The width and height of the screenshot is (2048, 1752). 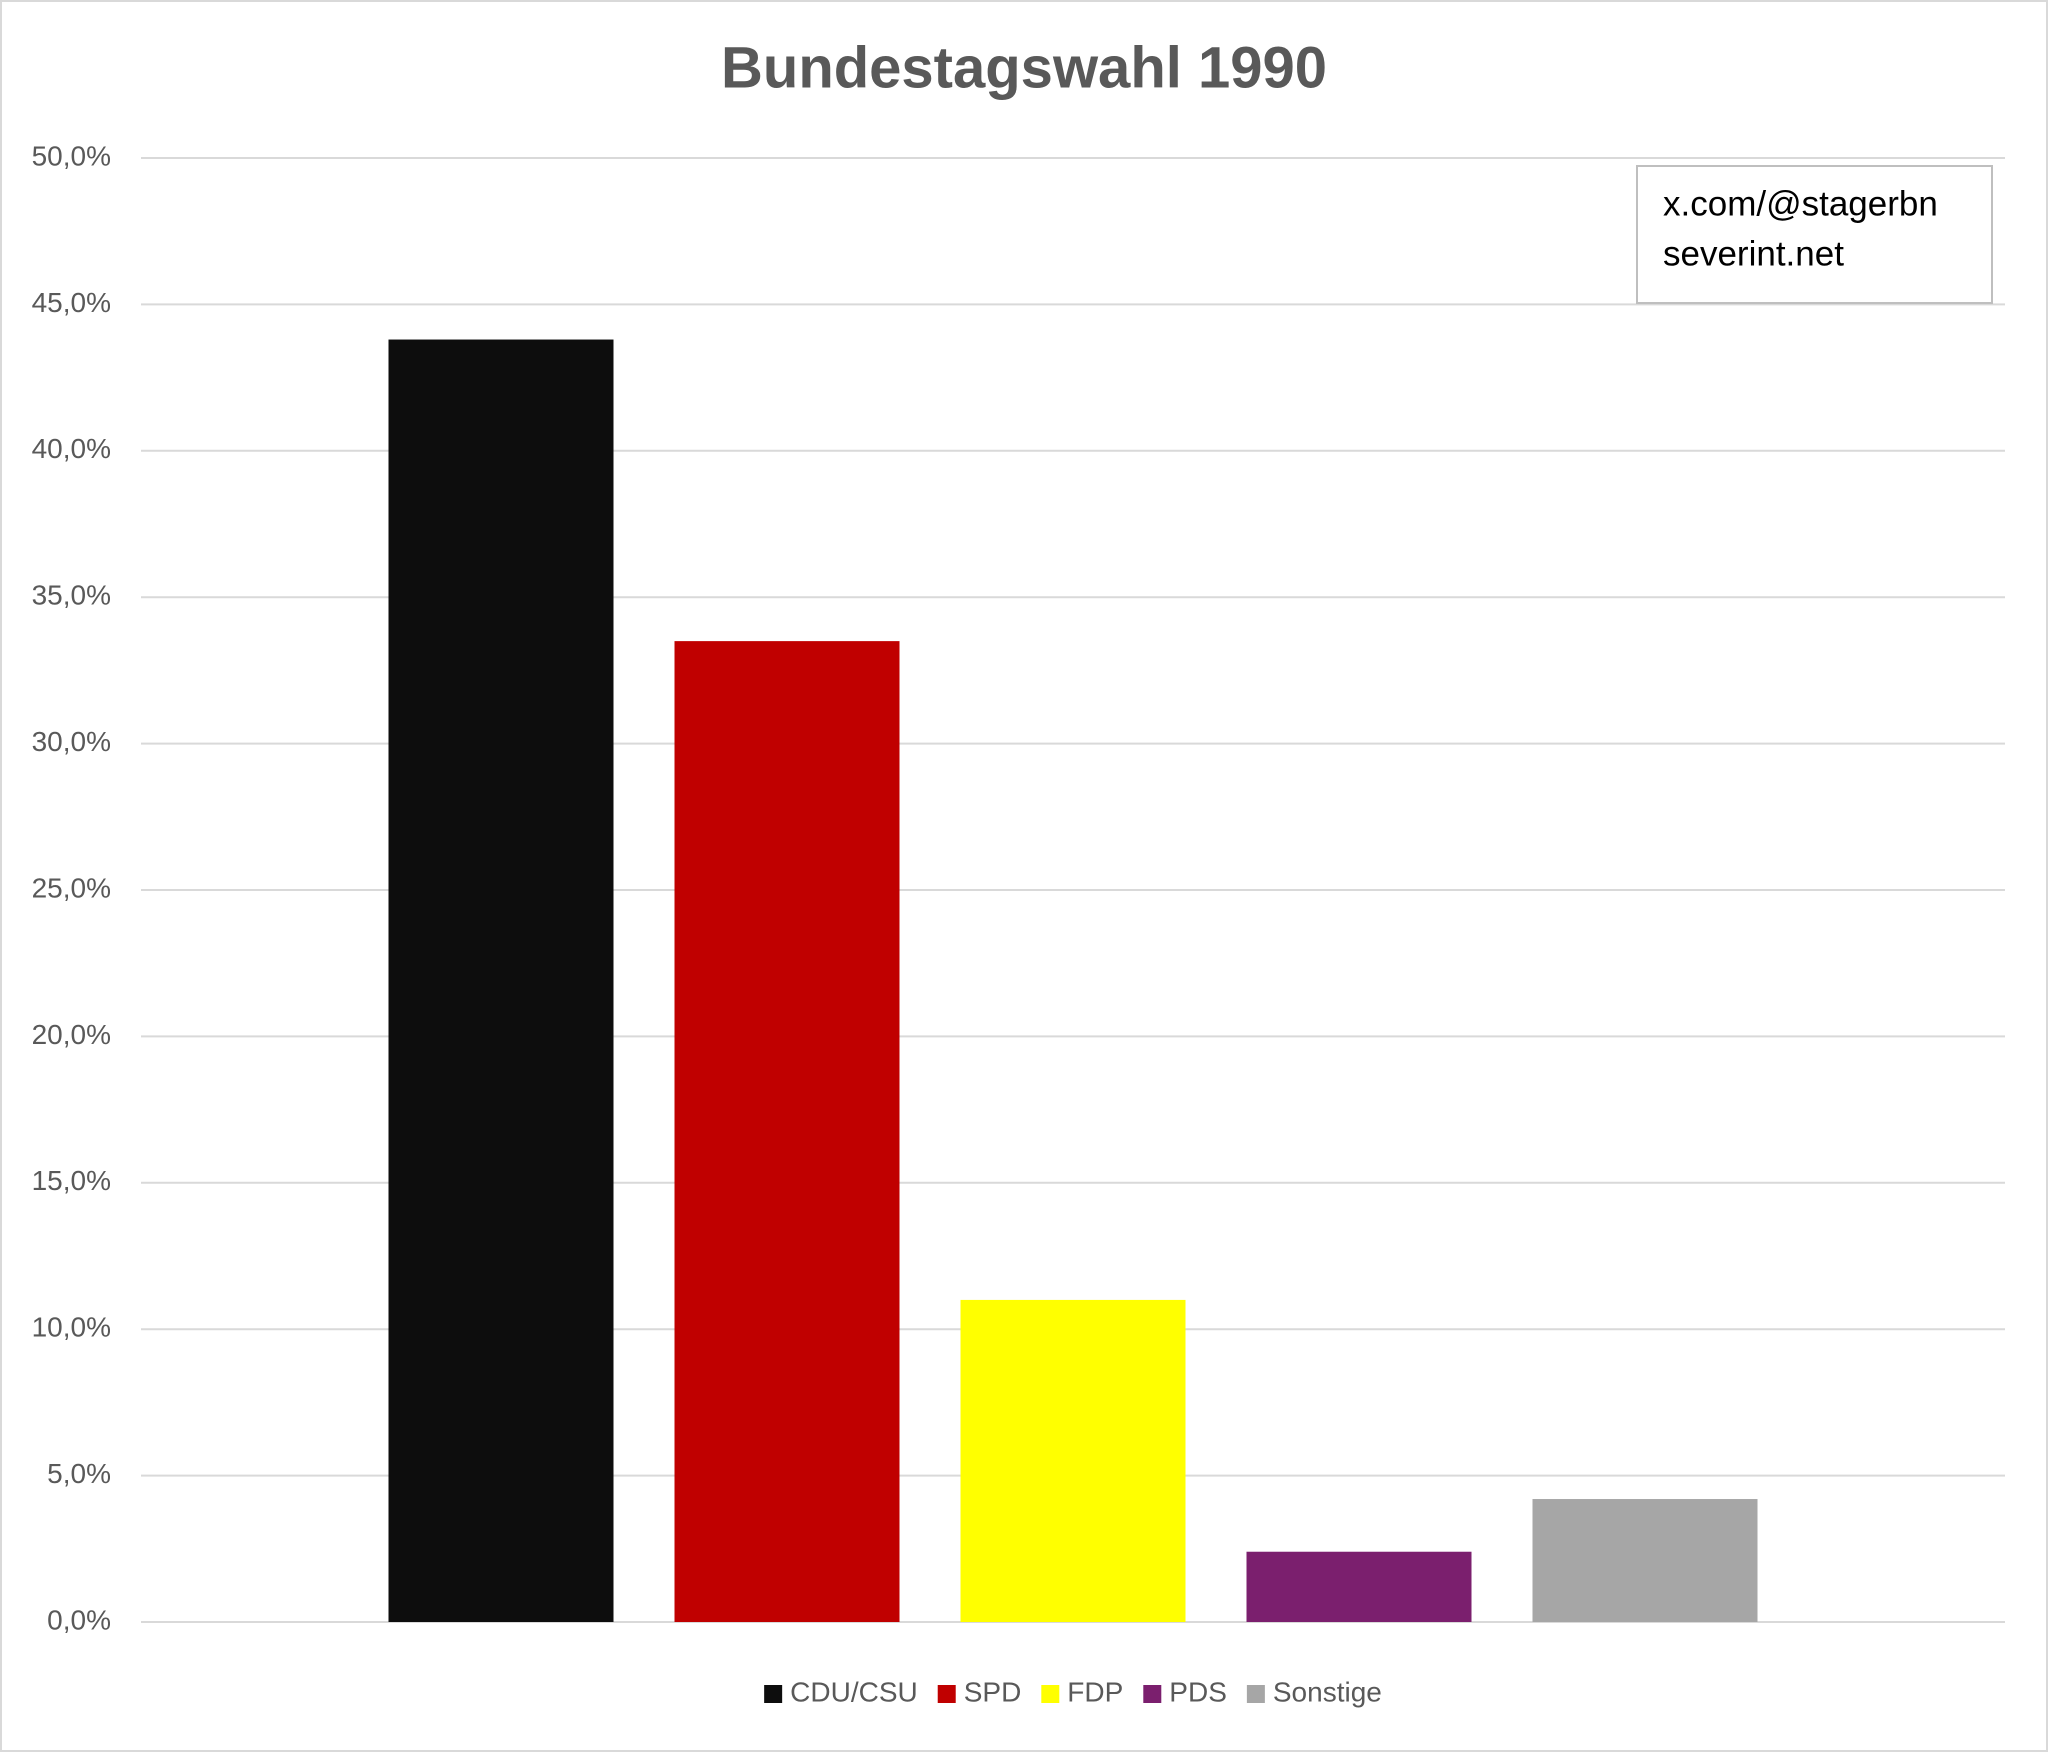 What do you see at coordinates (1024, 67) in the screenshot?
I see `chart-title: Bundestagswahl 1990` at bounding box center [1024, 67].